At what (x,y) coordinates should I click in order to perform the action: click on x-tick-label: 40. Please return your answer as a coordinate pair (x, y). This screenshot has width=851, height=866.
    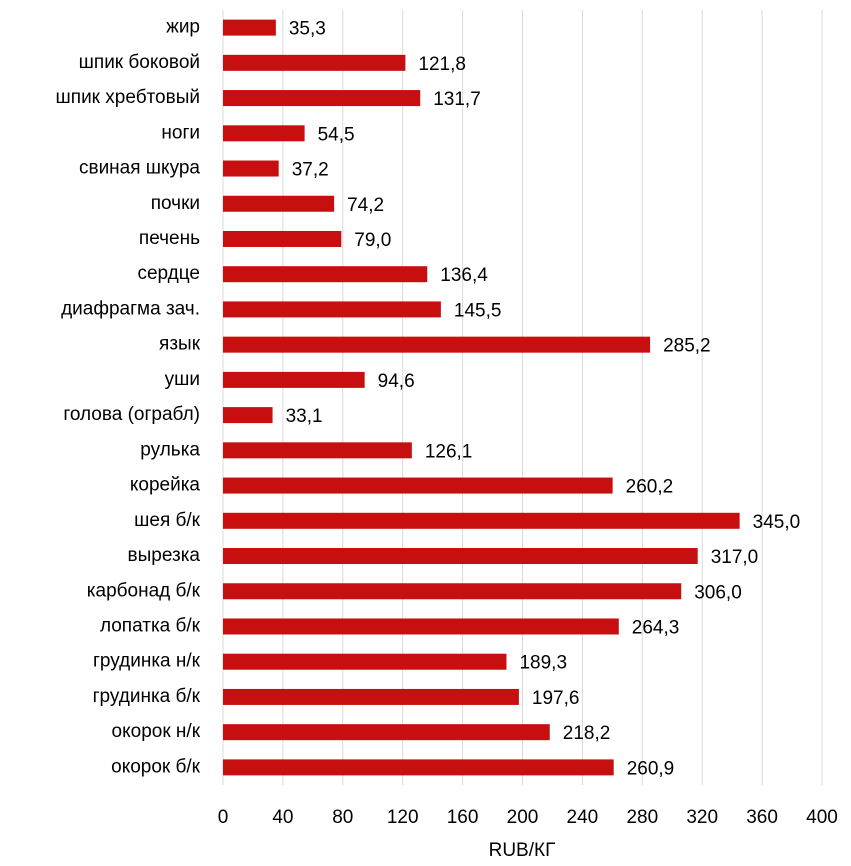
    Looking at the image, I should click on (282, 817).